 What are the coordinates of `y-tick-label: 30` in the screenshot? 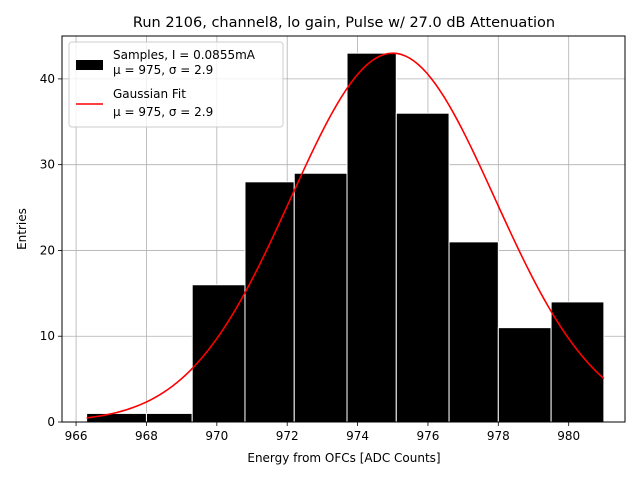 It's located at (47, 165).